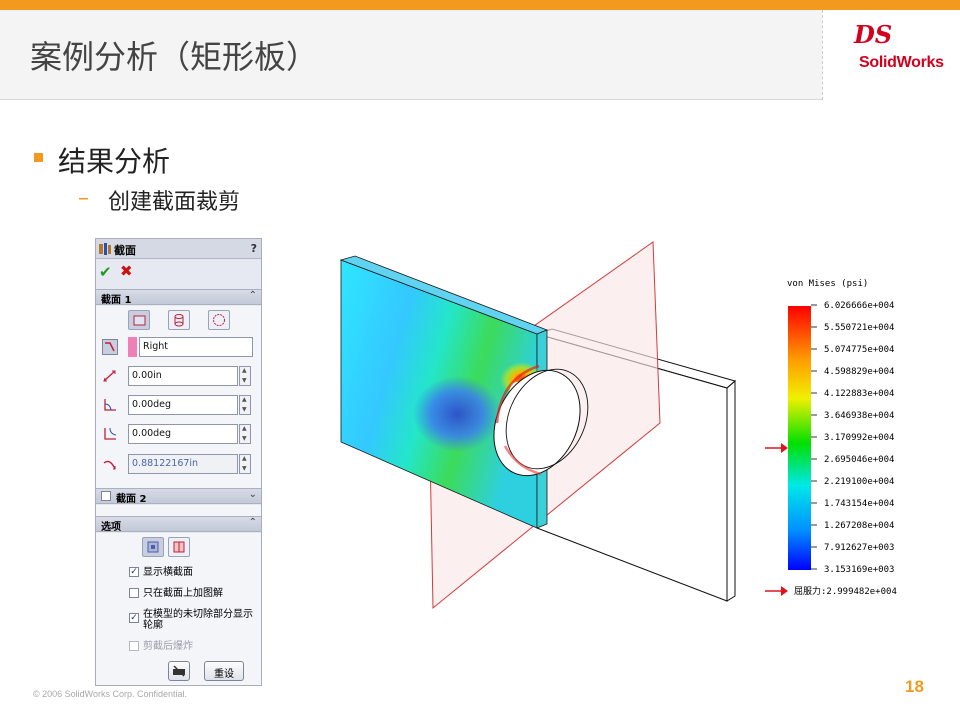 Image resolution: width=960 pixels, height=720 pixels. Describe the element at coordinates (110, 433) in the screenshot. I see `y-rotation-icon` at that location.